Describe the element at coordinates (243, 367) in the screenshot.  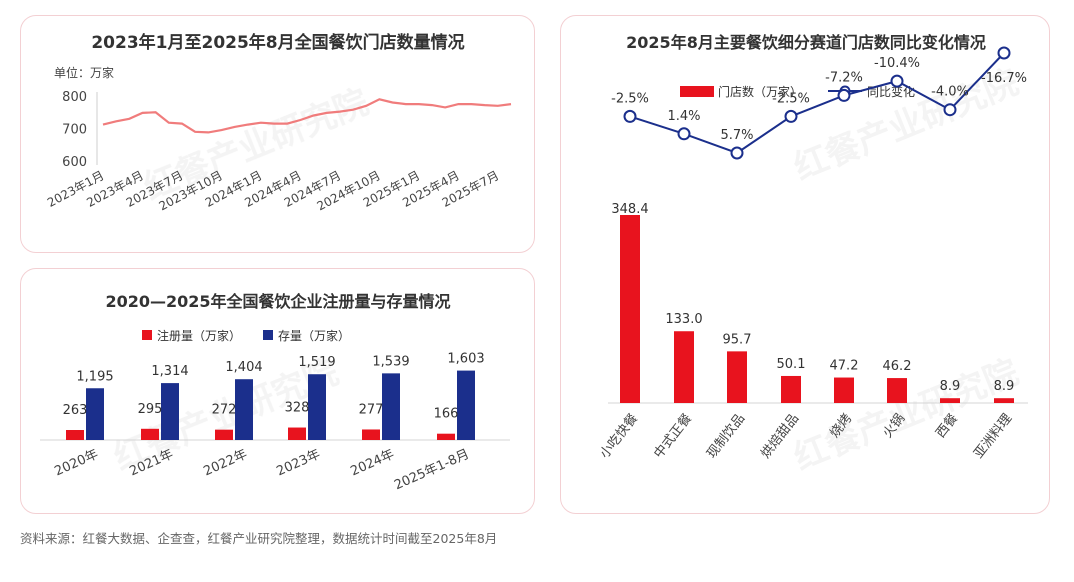
I see `chart2-label-stock: 1,404` at that location.